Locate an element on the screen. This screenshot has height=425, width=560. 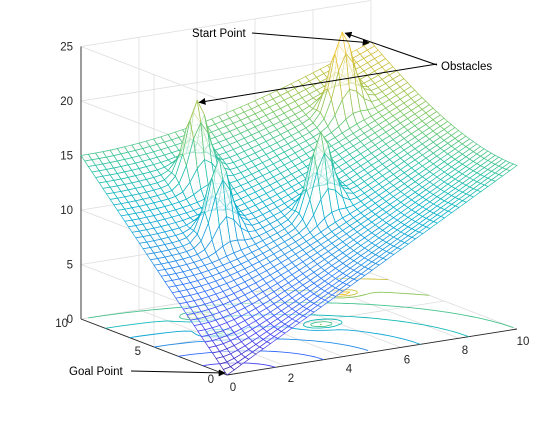
goal-point-arrow is located at coordinates (178, 373).